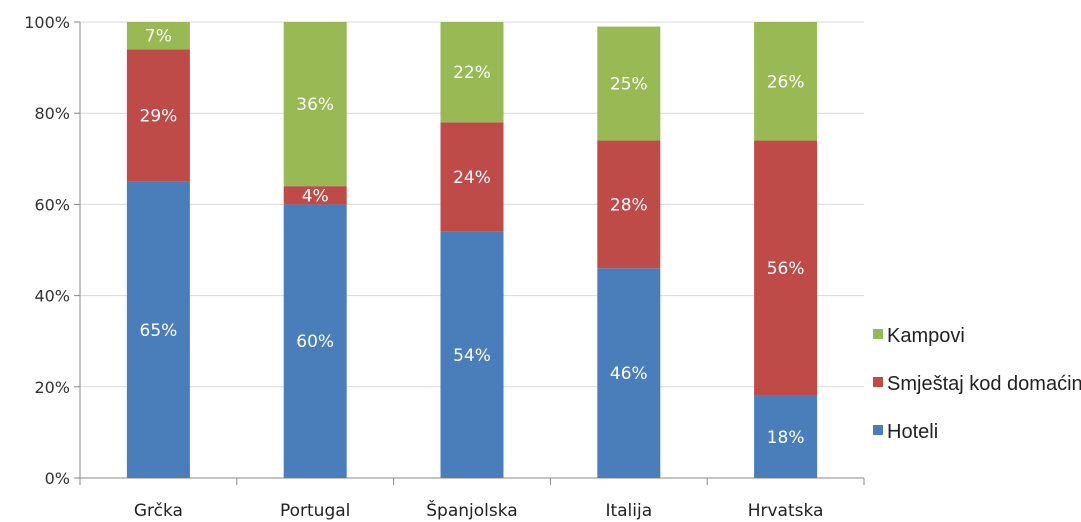 This screenshot has height=522, width=1081. Describe the element at coordinates (52, 387) in the screenshot. I see `y-tick-label: 20%` at that location.